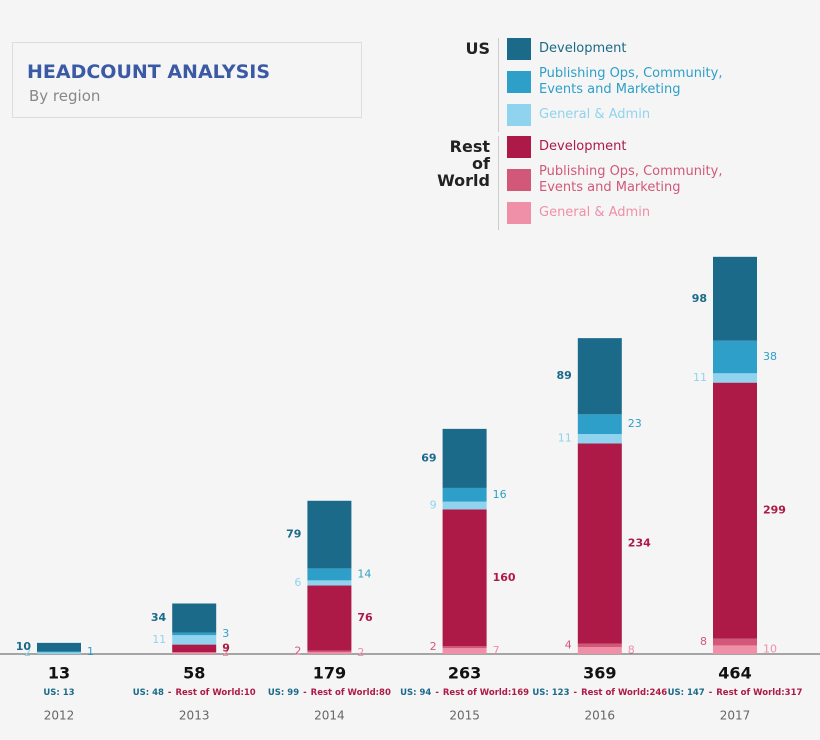 Image resolution: width=820 pixels, height=740 pixels. I want to click on value-label: 34, so click(159, 617).